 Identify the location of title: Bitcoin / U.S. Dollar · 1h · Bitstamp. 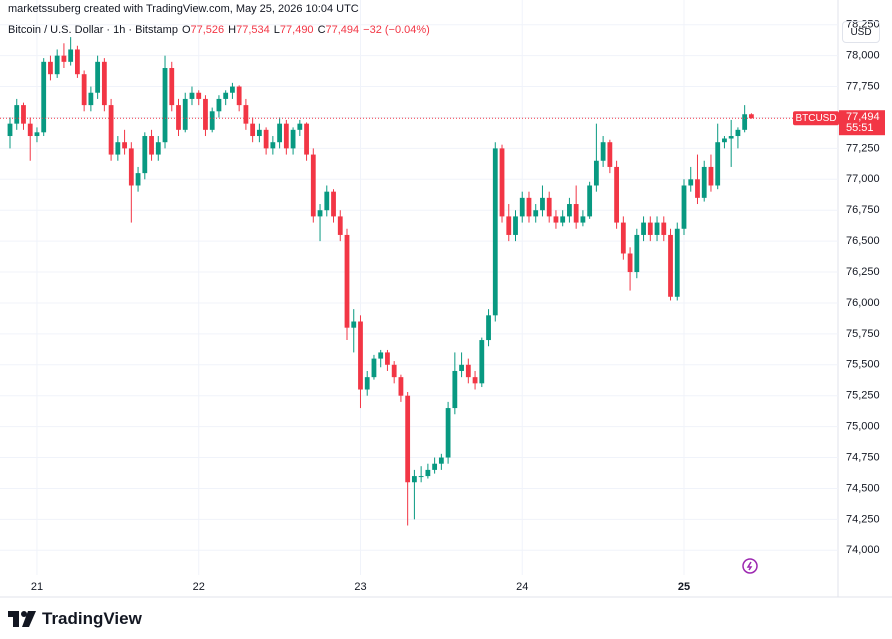
(93, 30).